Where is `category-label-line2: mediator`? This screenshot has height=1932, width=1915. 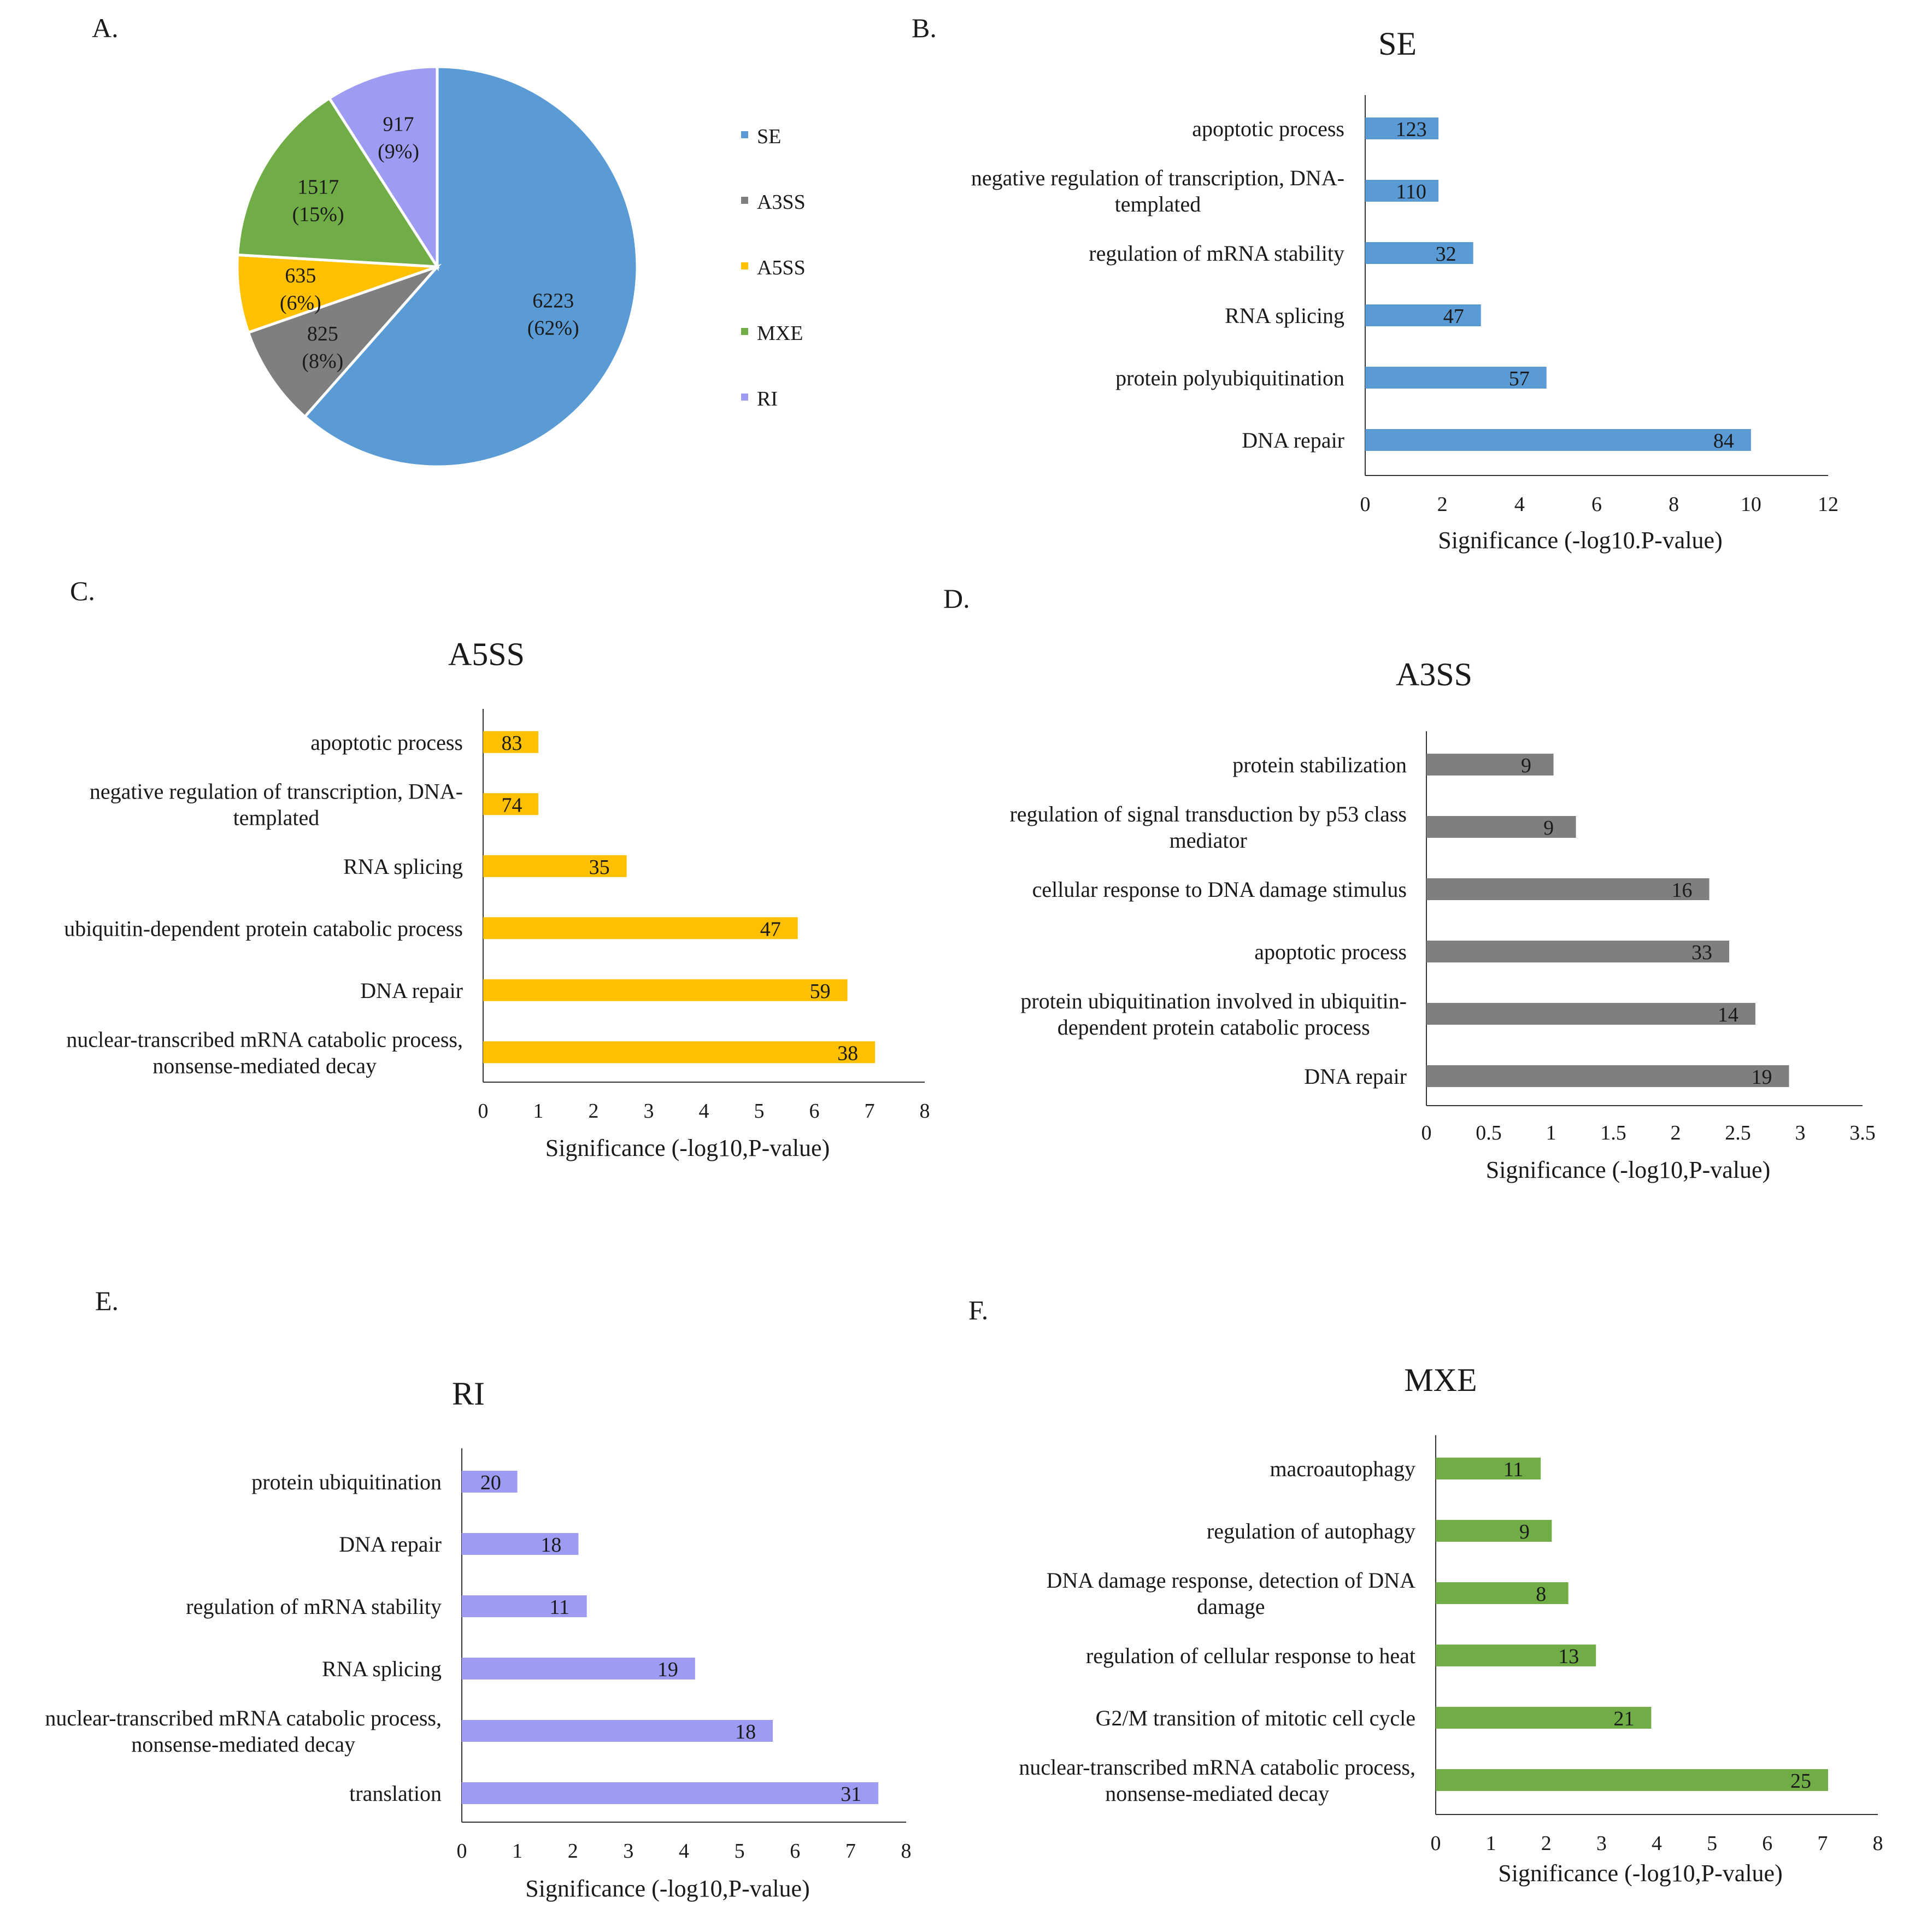 category-label-line2: mediator is located at coordinates (1208, 840).